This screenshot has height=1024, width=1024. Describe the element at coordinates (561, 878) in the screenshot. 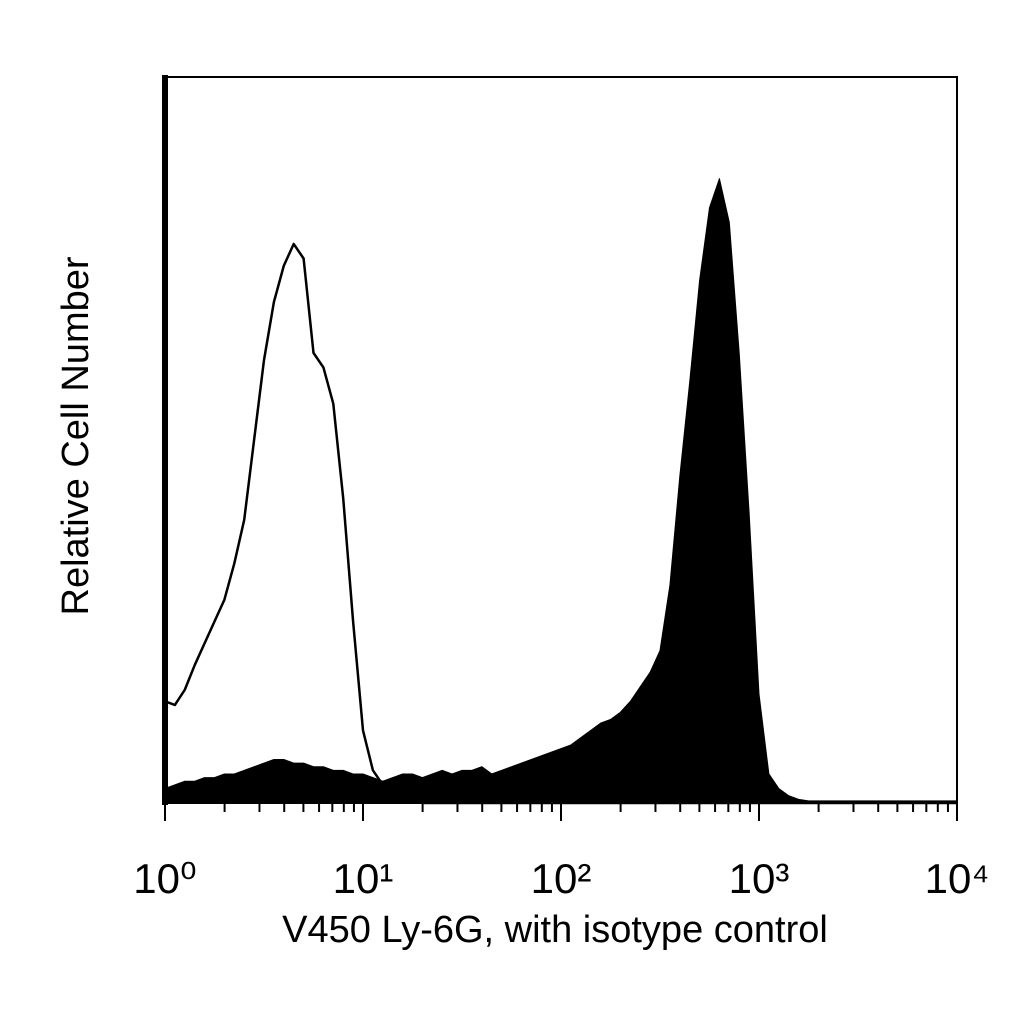

I see `x-tick-label: 10²` at that location.